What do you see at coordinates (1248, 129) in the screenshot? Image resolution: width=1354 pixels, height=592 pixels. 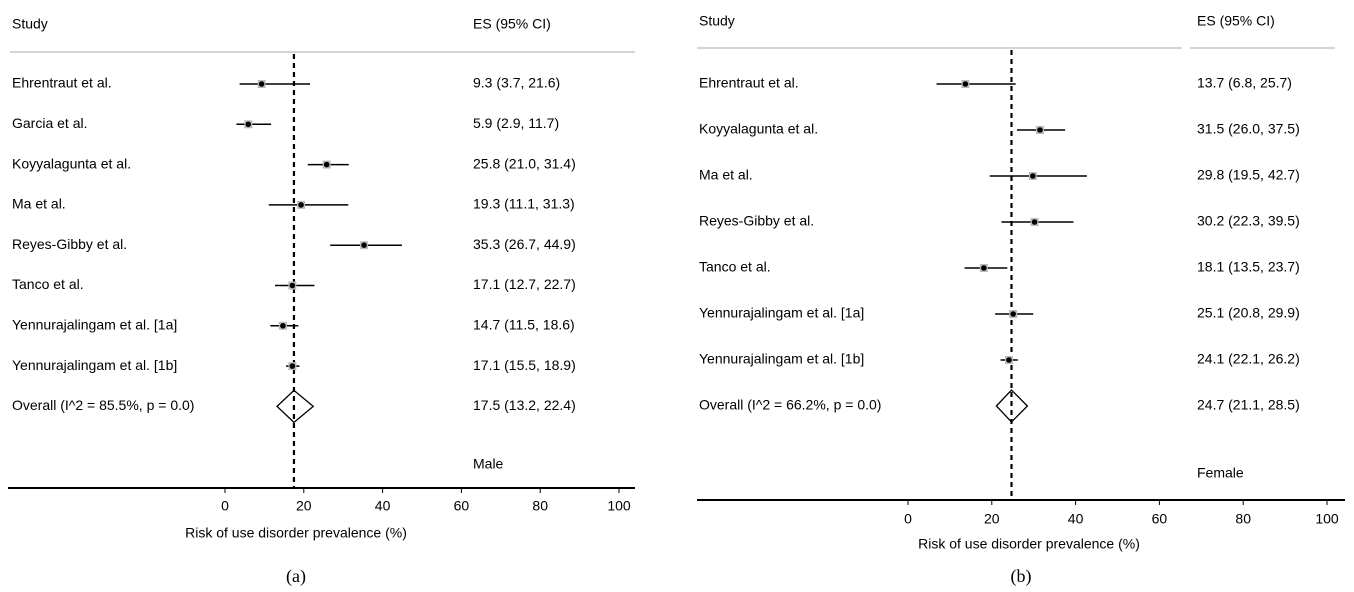 I see `es-label: 31.5 (26.0, 37.5)` at bounding box center [1248, 129].